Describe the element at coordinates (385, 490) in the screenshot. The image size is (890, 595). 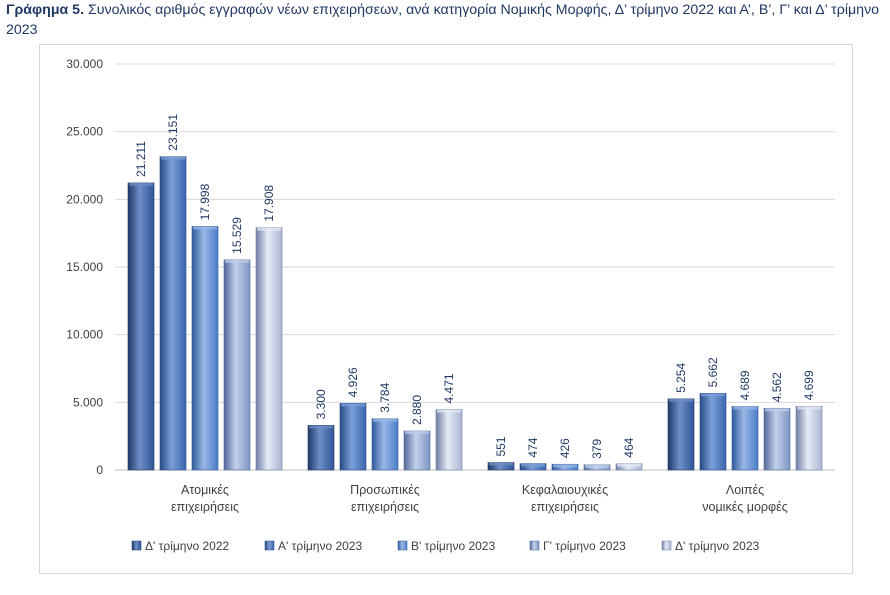
I see `category-label: Προσωπικές` at that location.